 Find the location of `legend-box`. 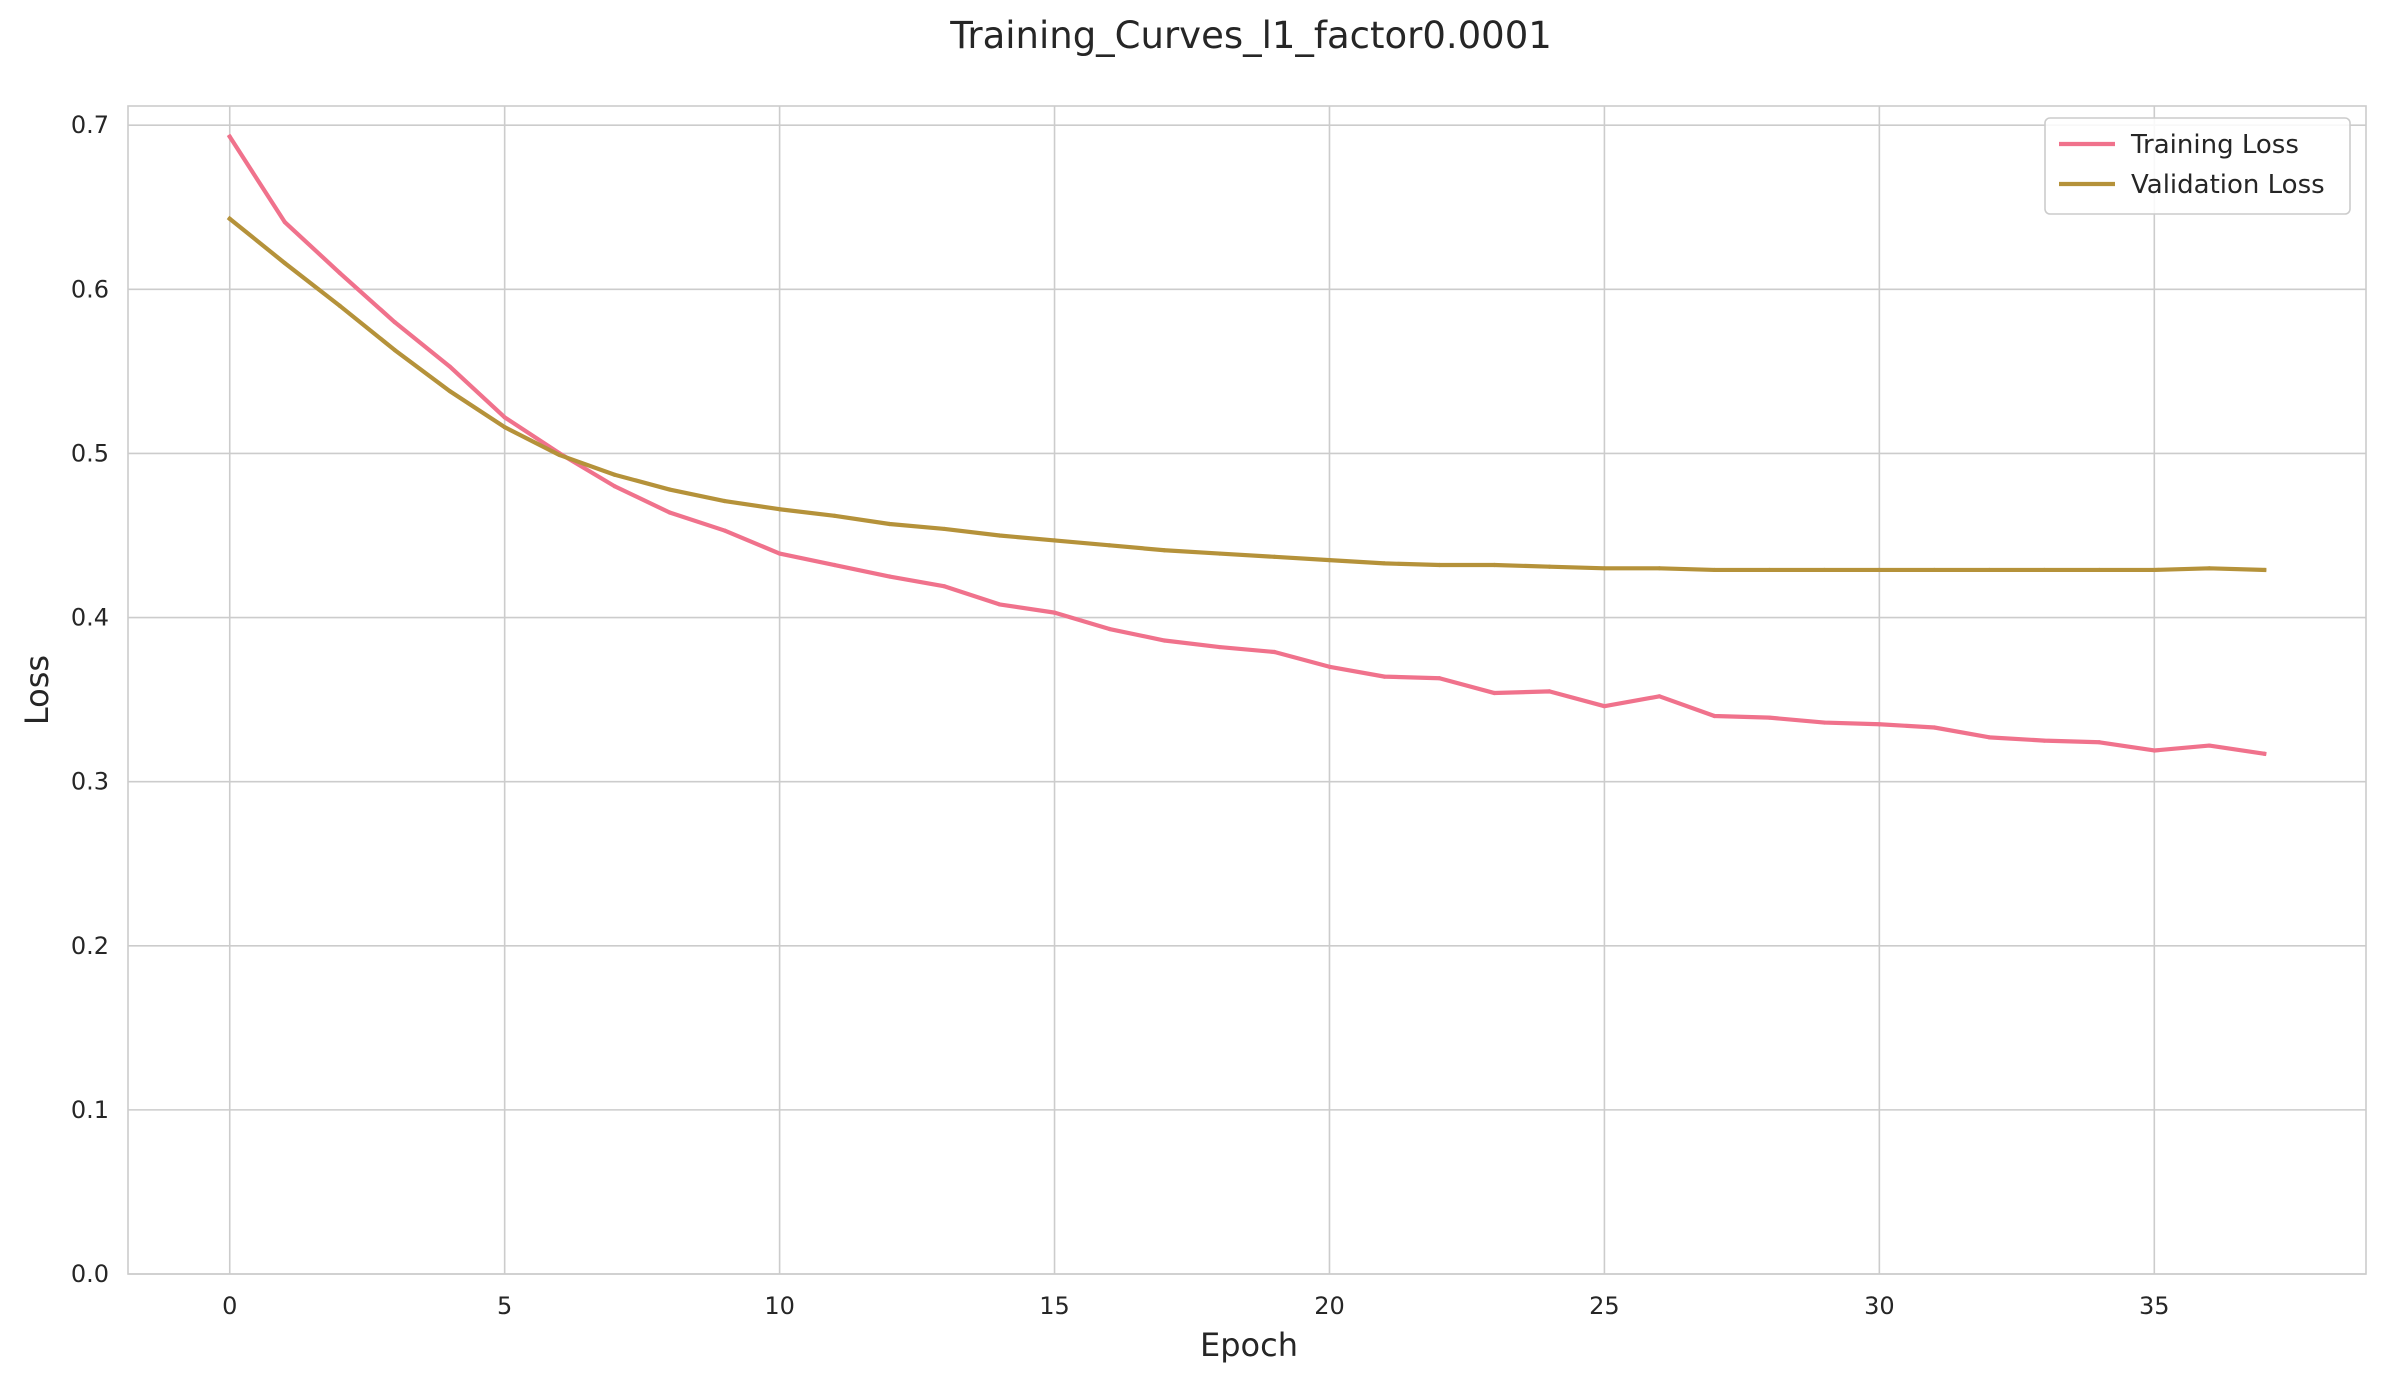

legend-box is located at coordinates (2197, 166).